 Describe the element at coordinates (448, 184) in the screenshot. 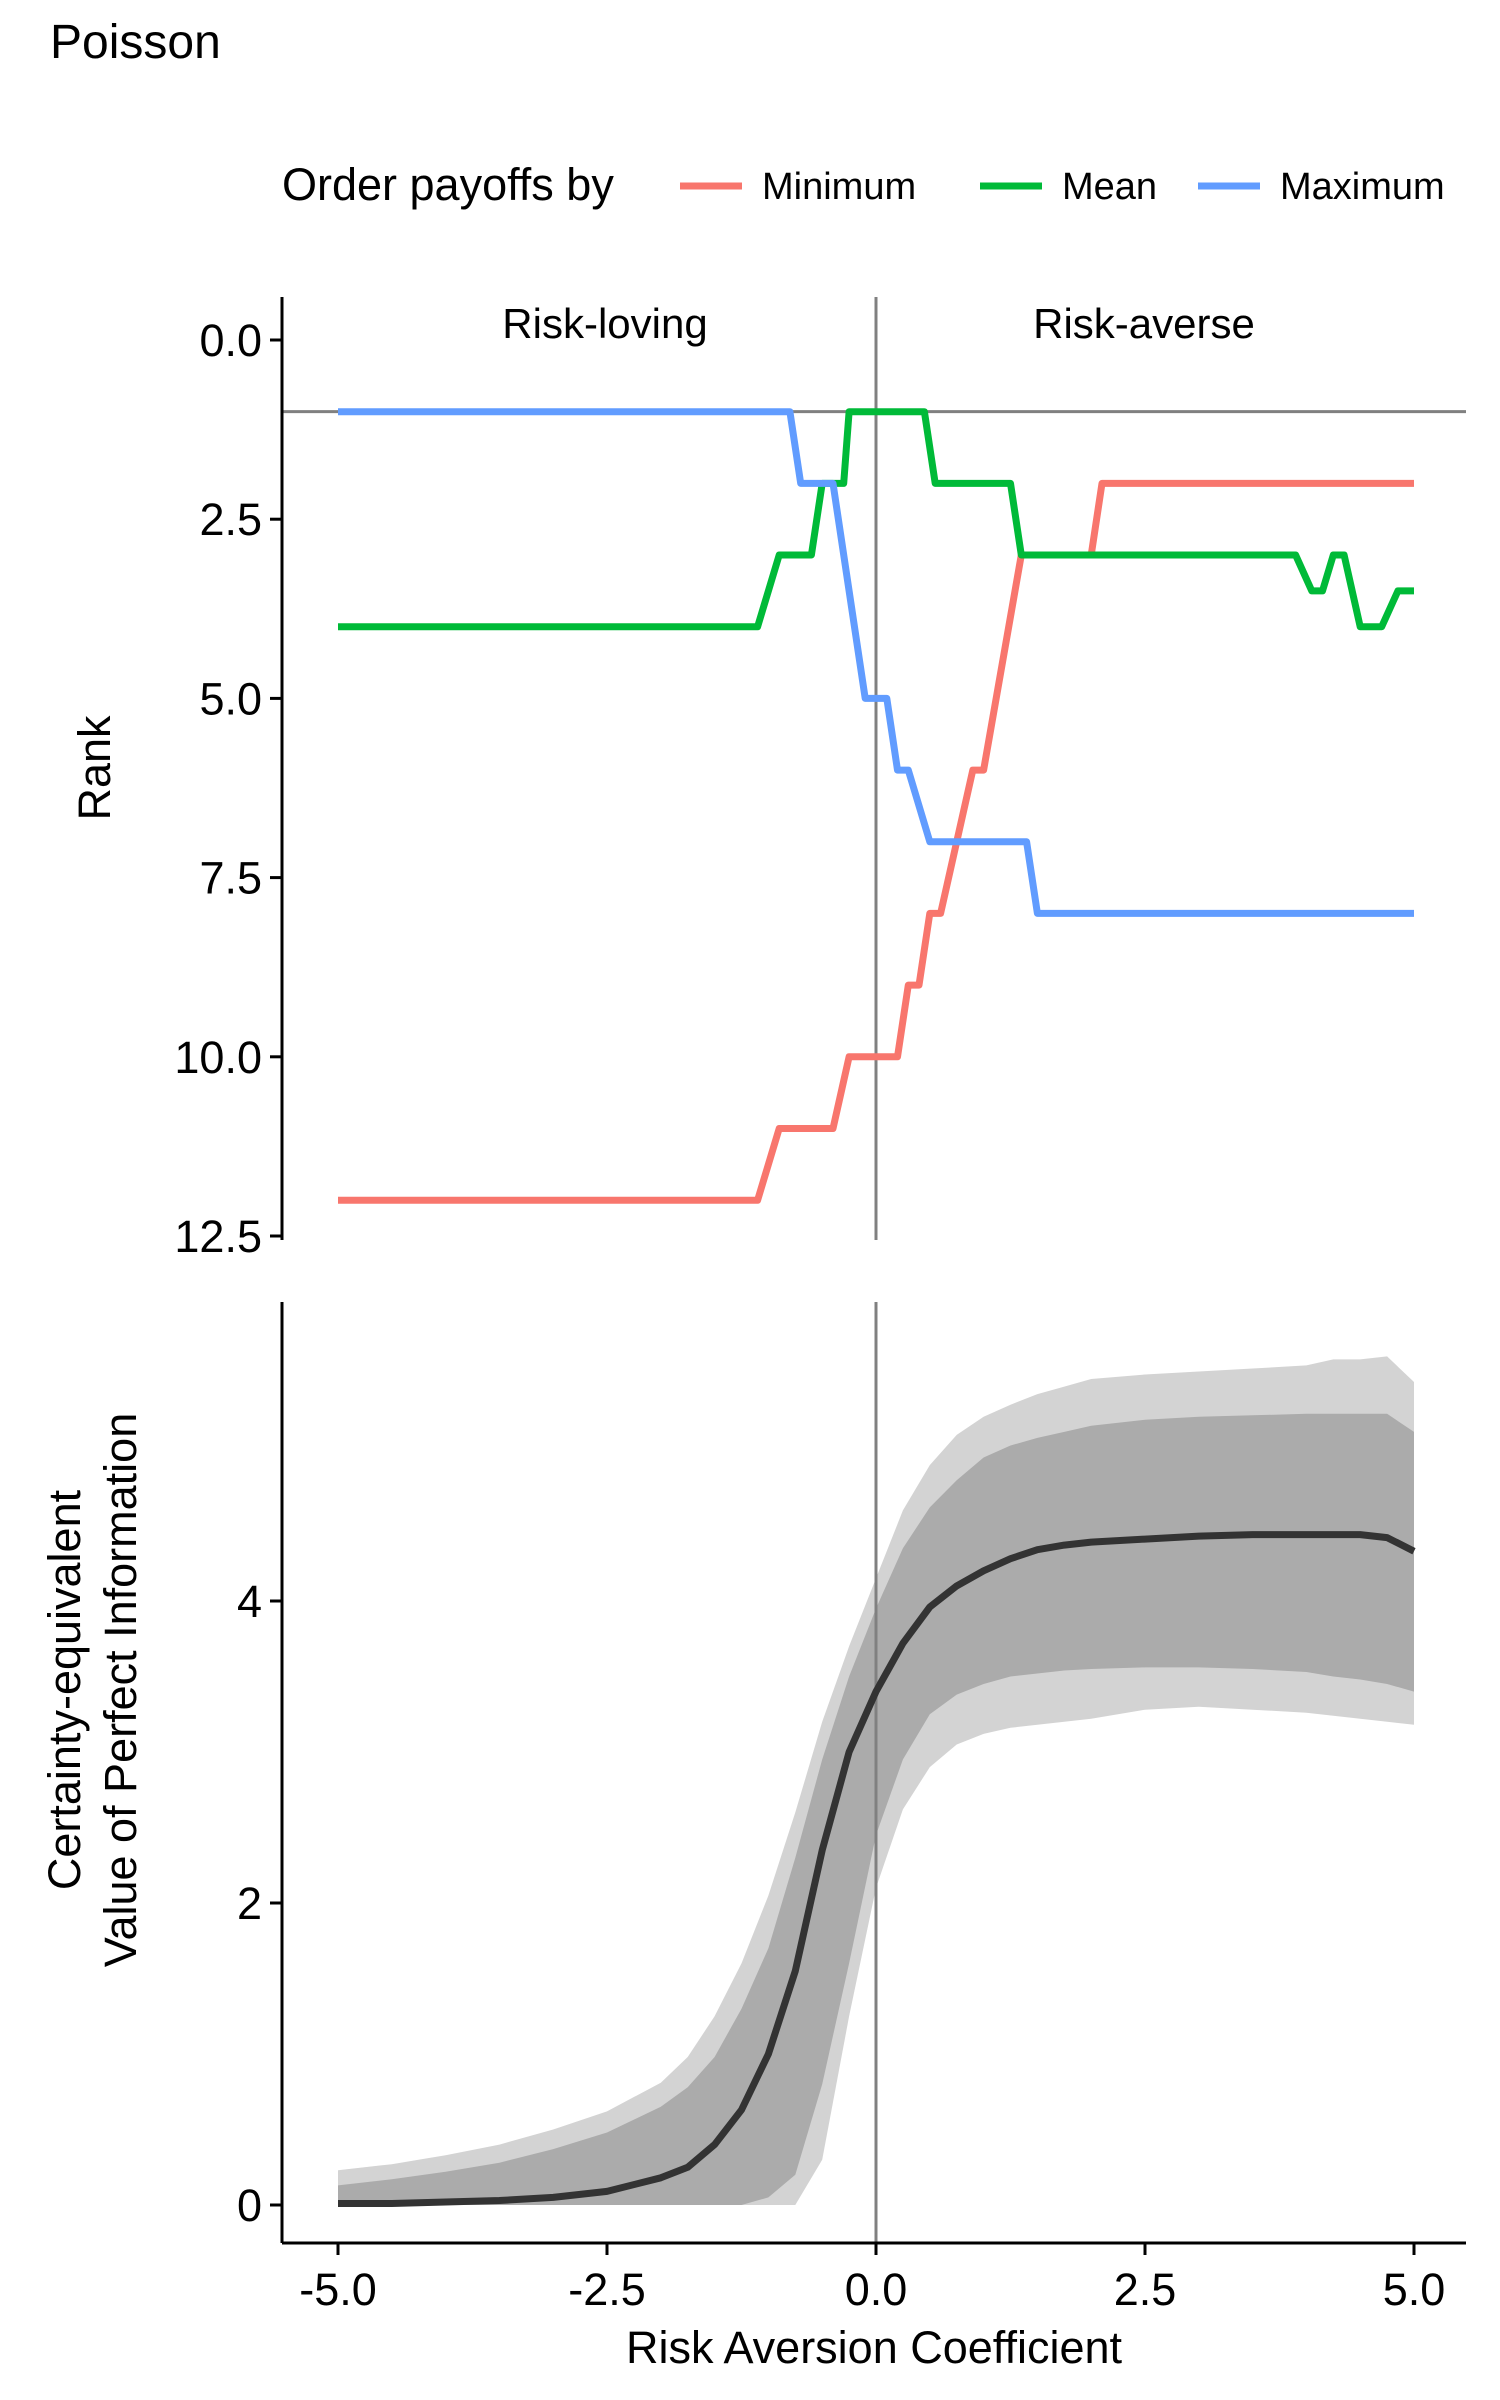

I see `legend-title: Order payoffs by` at that location.